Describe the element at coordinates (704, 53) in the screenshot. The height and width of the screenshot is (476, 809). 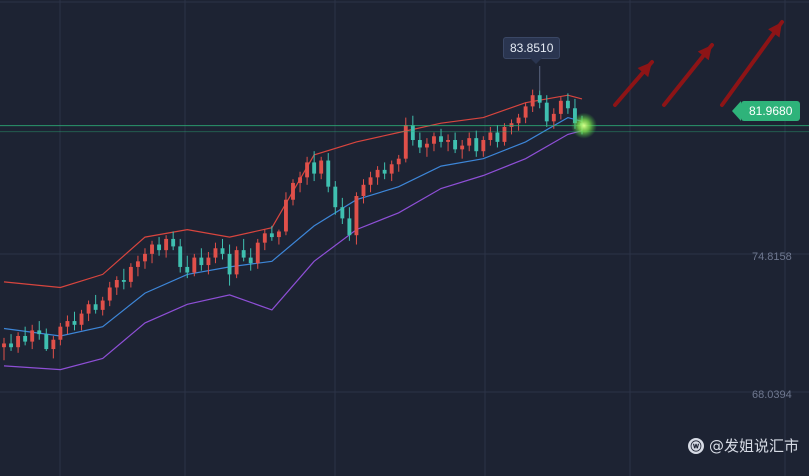
I see `arrow-head` at that location.